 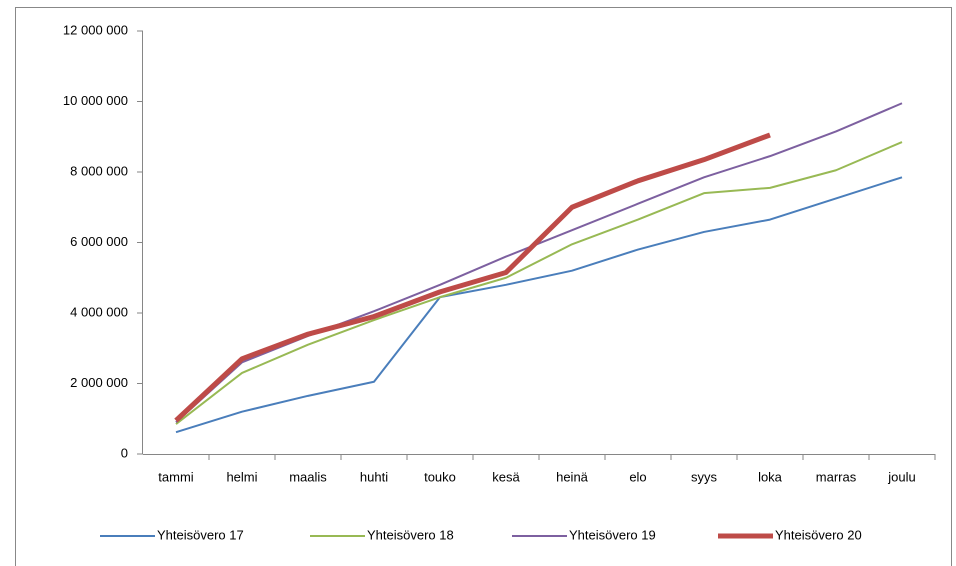 I want to click on y-tick-label: 0, so click(x=124, y=452).